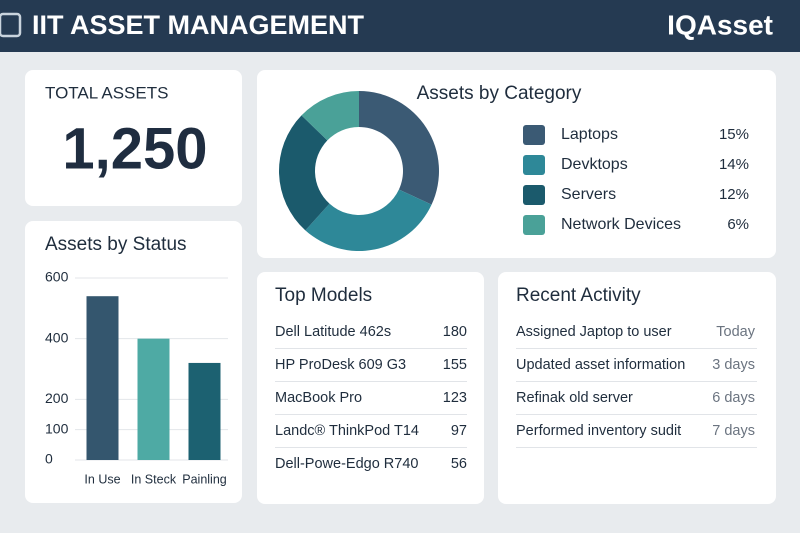 This screenshot has width=800, height=533. Describe the element at coordinates (733, 365) in the screenshot. I see `activity-time: 3 days` at that location.